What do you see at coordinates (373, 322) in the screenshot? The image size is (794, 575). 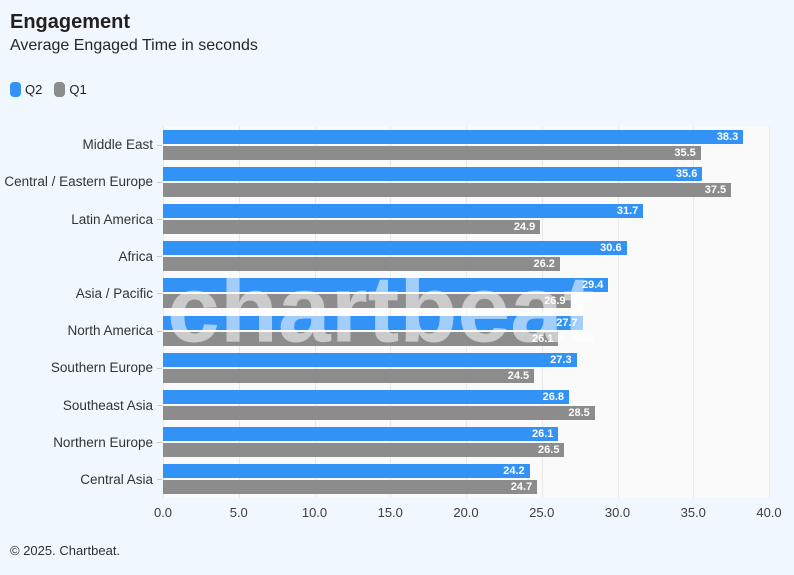 I see `bar-q2: 27.7` at bounding box center [373, 322].